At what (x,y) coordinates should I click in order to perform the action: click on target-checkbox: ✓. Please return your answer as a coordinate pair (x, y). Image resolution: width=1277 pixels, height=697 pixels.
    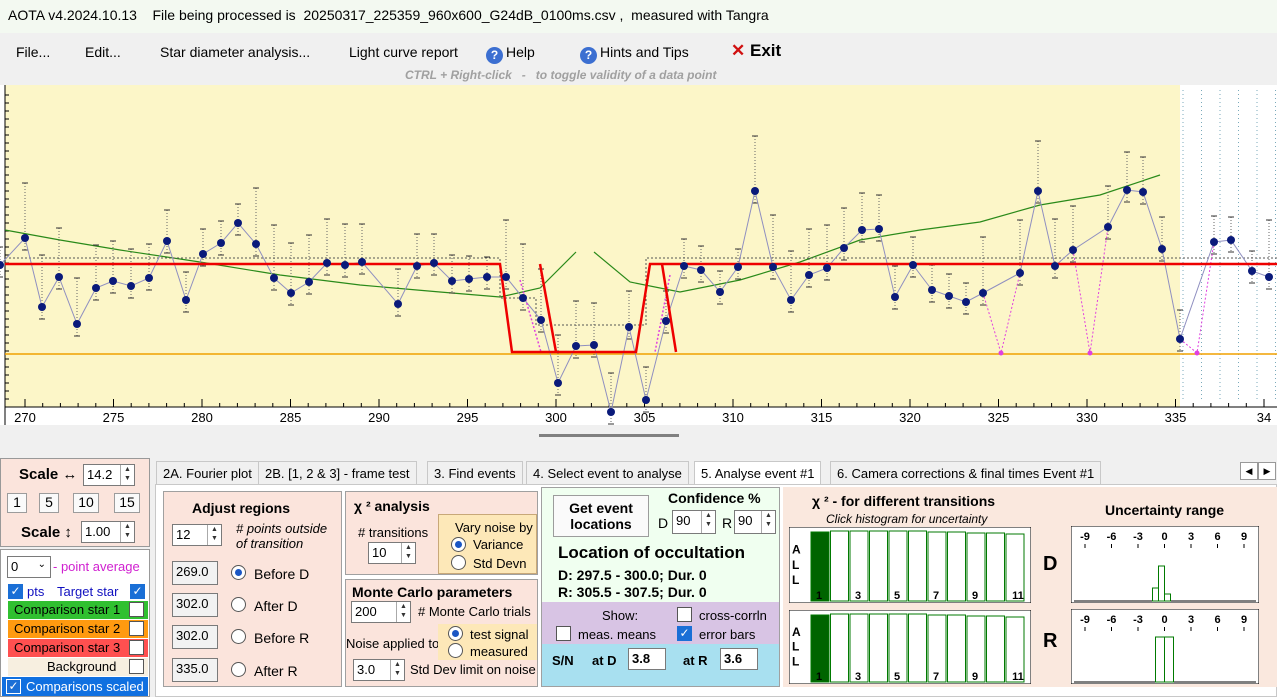
    Looking at the image, I should click on (137, 591).